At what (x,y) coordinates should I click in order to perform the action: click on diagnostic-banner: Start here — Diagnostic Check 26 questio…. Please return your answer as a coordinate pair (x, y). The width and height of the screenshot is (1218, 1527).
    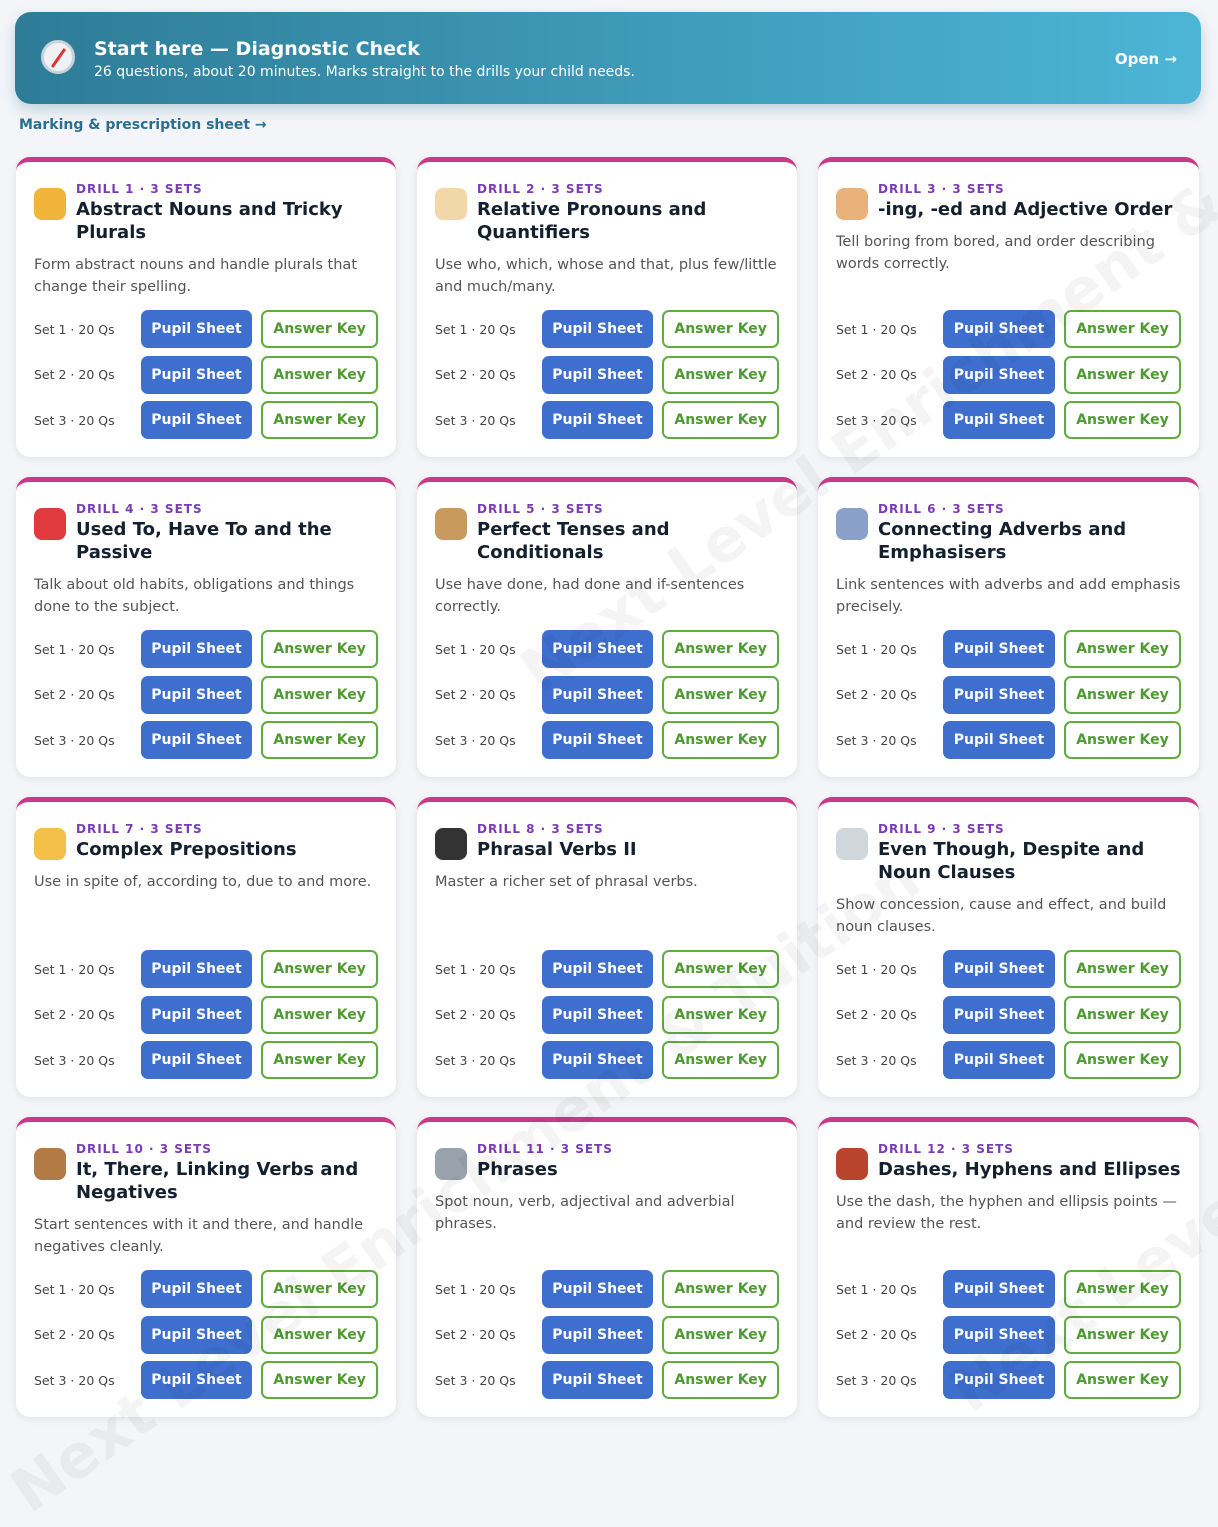
    Looking at the image, I should click on (608, 58).